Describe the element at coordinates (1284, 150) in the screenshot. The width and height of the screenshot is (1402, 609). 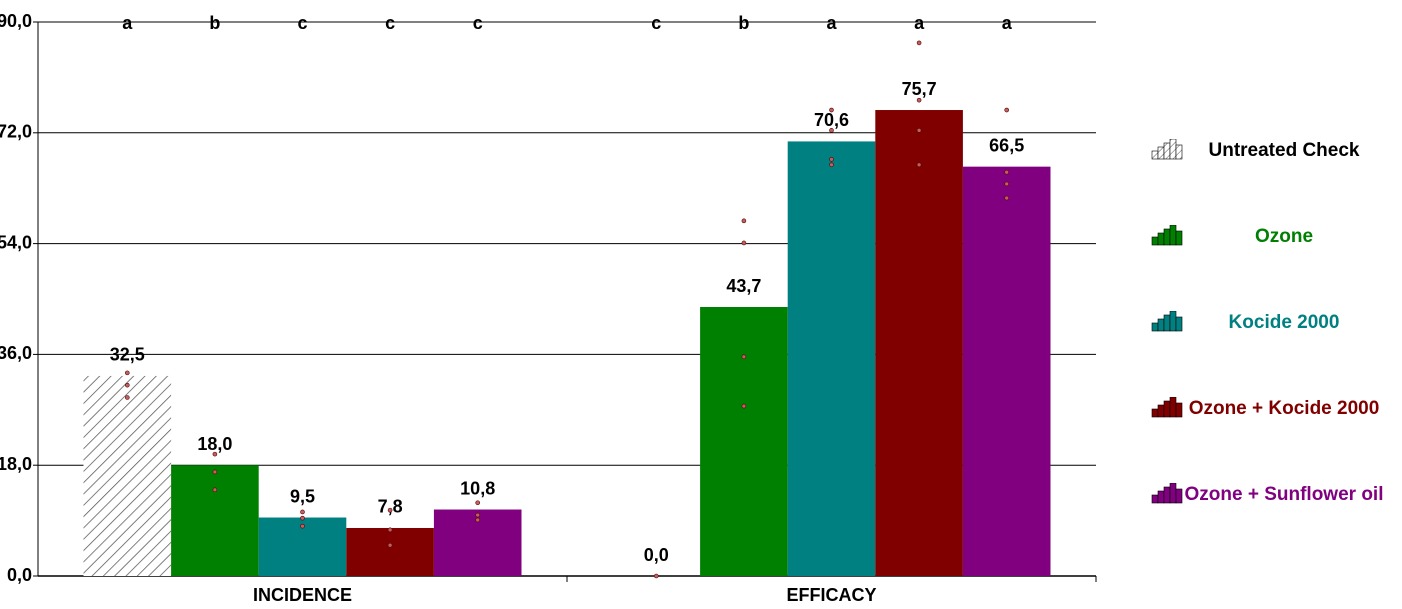
I see `legend-label: Untreated Check` at that location.